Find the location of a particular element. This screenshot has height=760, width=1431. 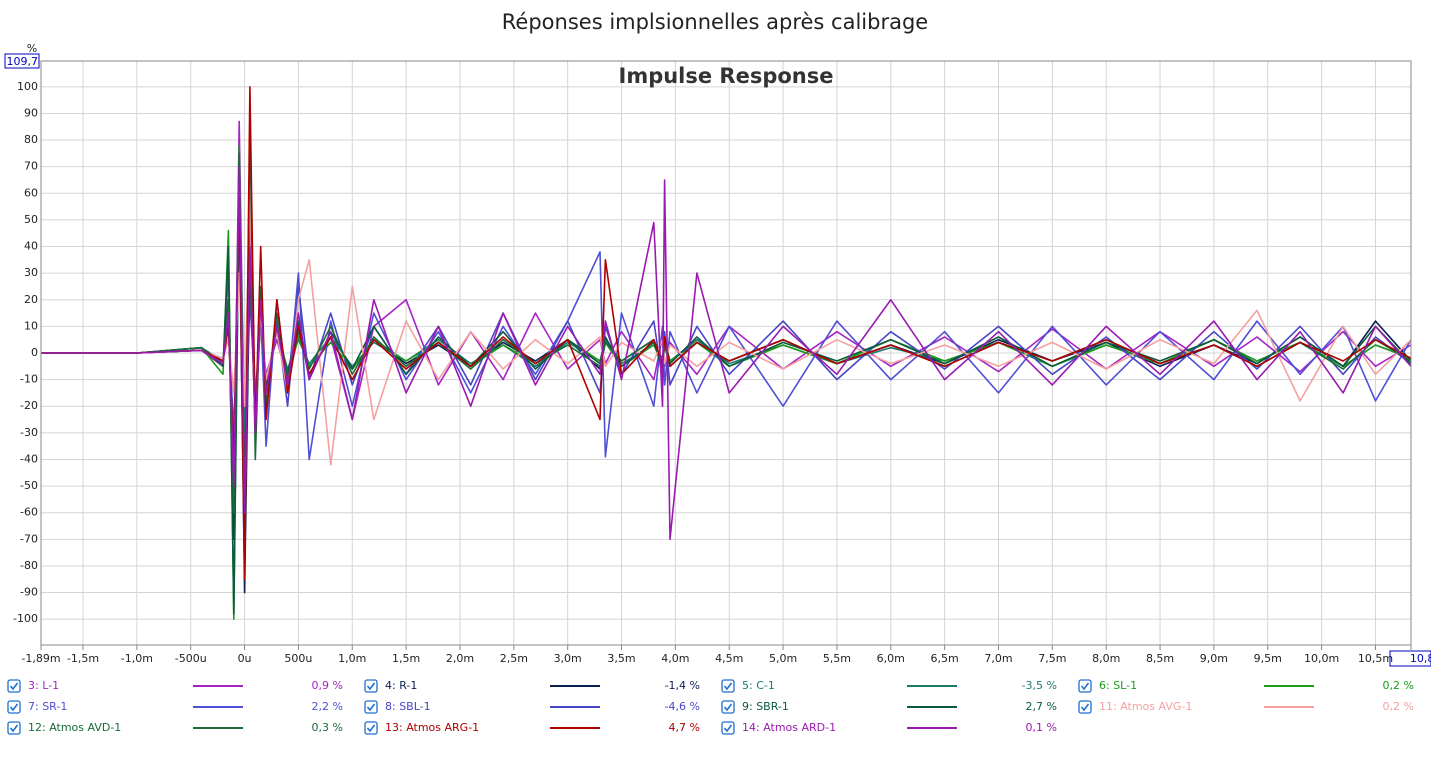

y-tick-label: 50 is located at coordinates (31, 219).